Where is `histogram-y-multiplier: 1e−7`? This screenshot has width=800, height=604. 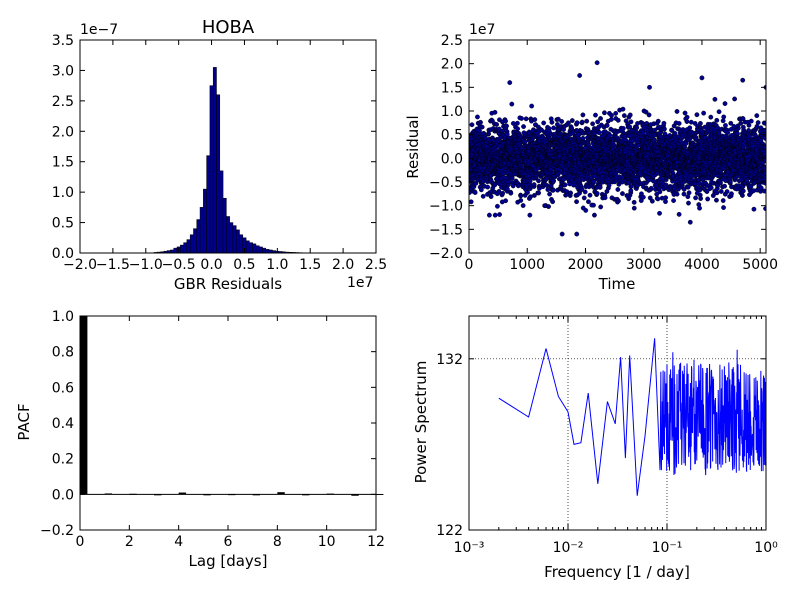
histogram-y-multiplier: 1e−7 is located at coordinates (99, 30).